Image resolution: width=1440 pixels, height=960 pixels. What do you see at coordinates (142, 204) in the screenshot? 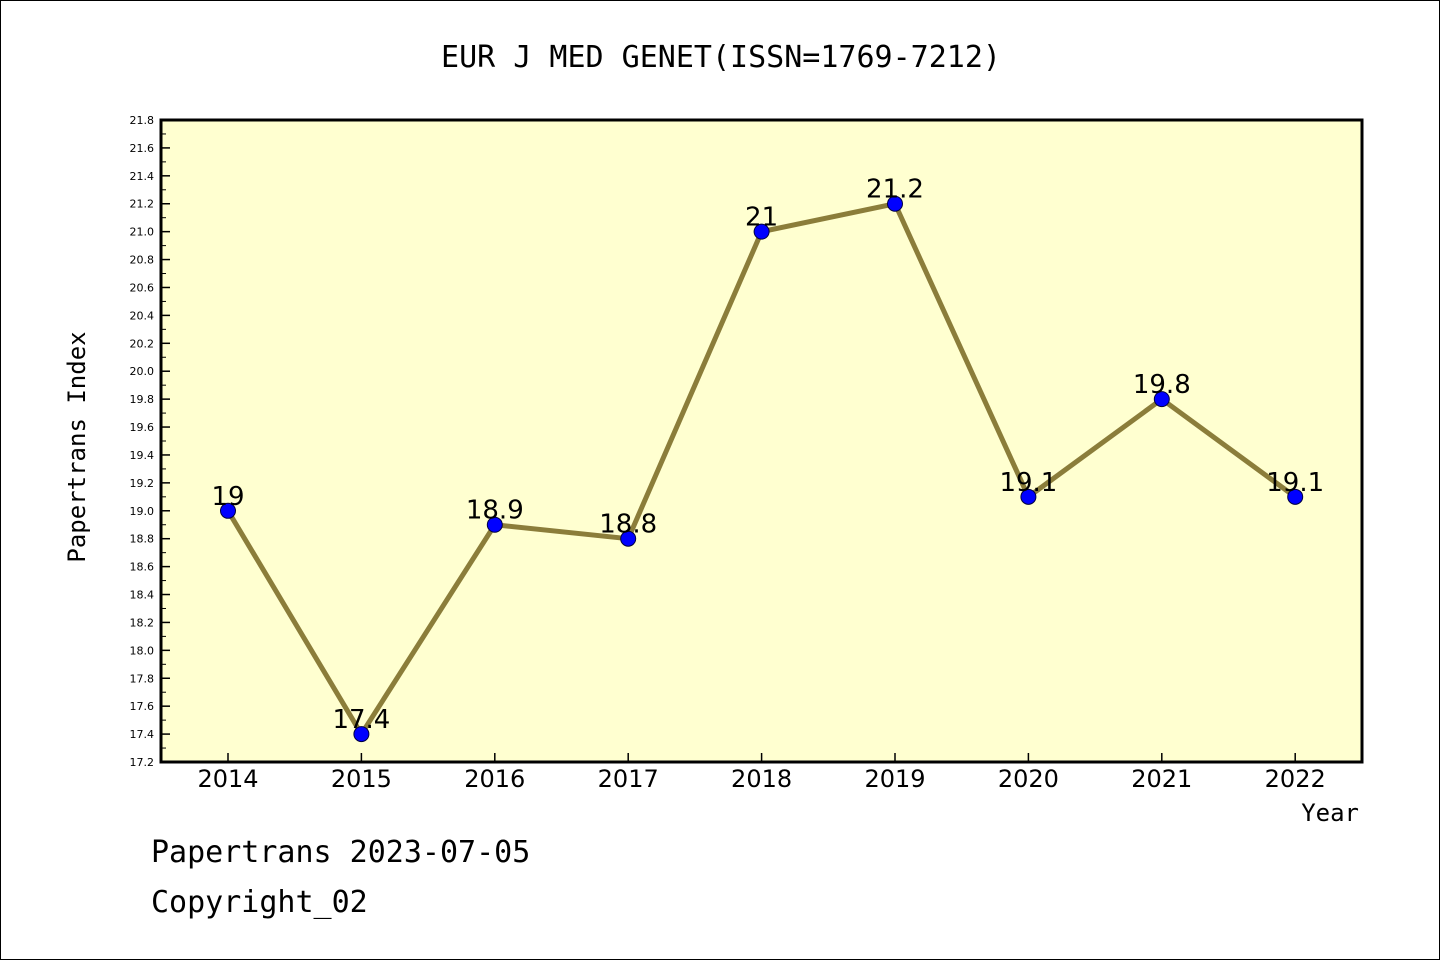
I see `y-tick-label: 21.2` at bounding box center [142, 204].